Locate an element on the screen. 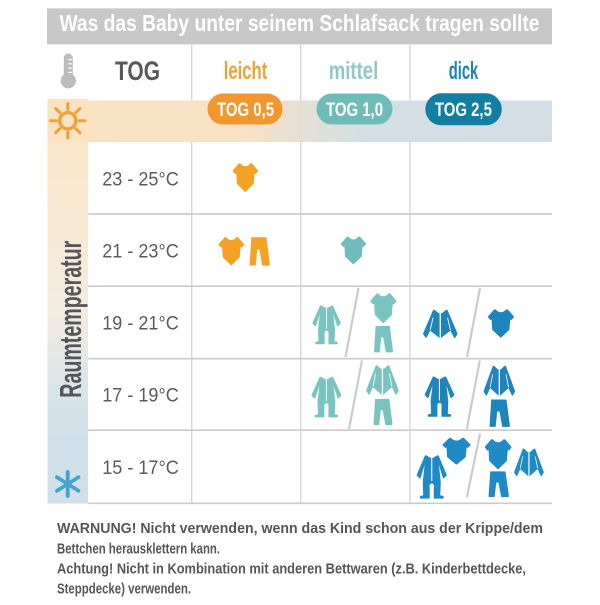 This screenshot has width=600, height=605. svg-text: TOG 2,5 is located at coordinates (463, 110).